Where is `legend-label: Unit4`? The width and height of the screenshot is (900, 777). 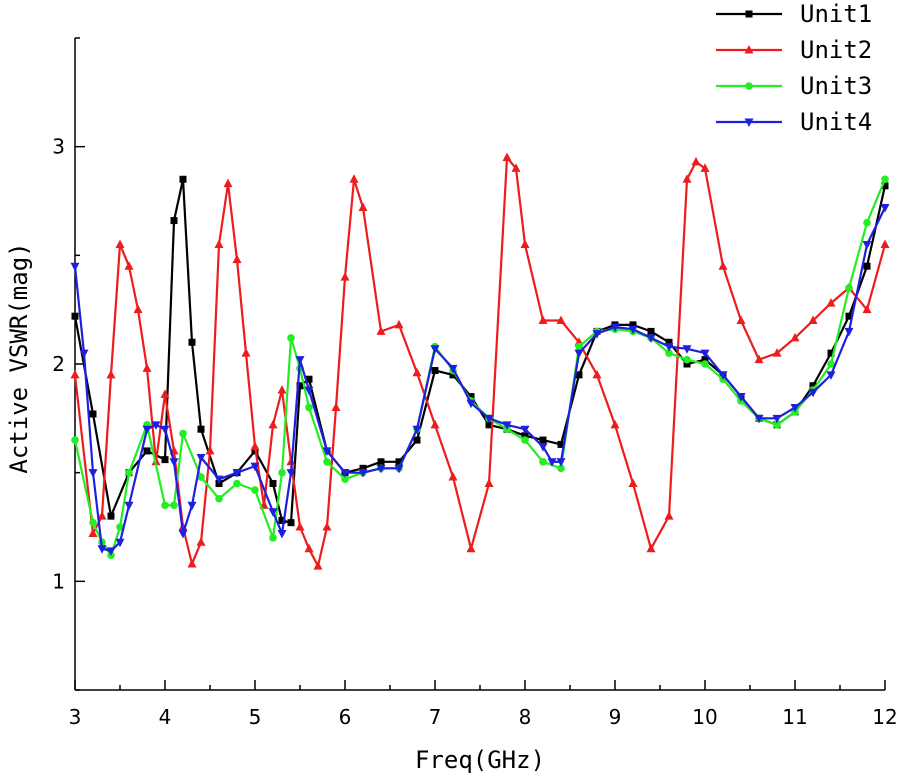 legend-label: Unit4 is located at coordinates (836, 122).